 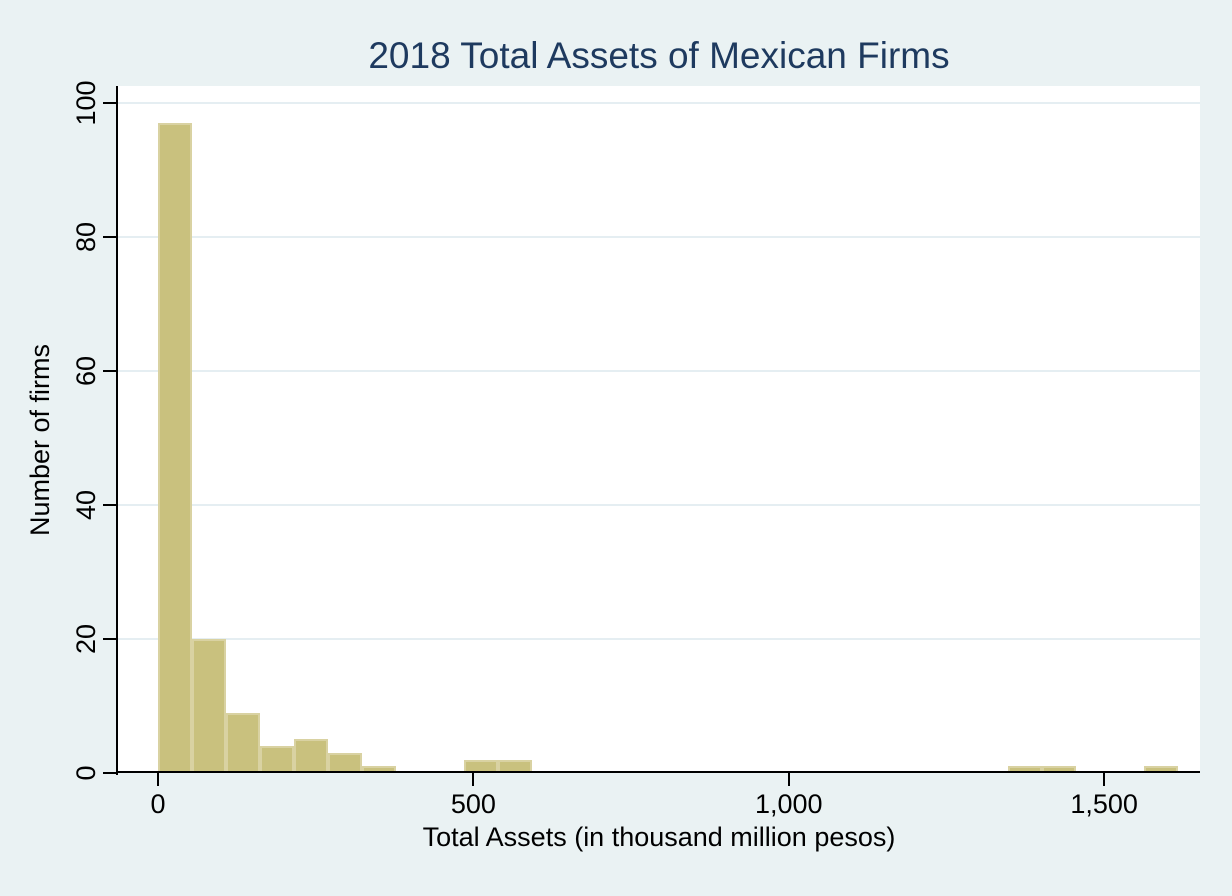 What do you see at coordinates (117, 430) in the screenshot?
I see `y-axis-line` at bounding box center [117, 430].